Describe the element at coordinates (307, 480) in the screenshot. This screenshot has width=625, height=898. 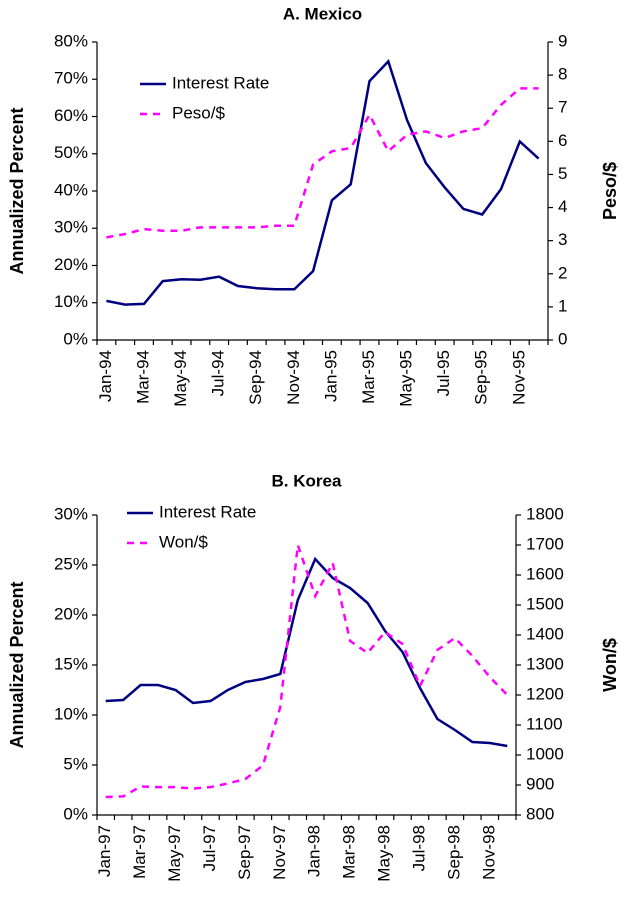
I see `chart-title: B. Korea` at that location.